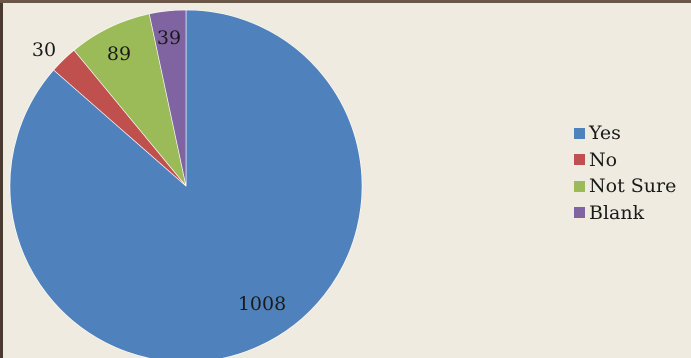 The width and height of the screenshot is (691, 358). Describe the element at coordinates (617, 212) in the screenshot. I see `legend-label-blank: Blank` at that location.